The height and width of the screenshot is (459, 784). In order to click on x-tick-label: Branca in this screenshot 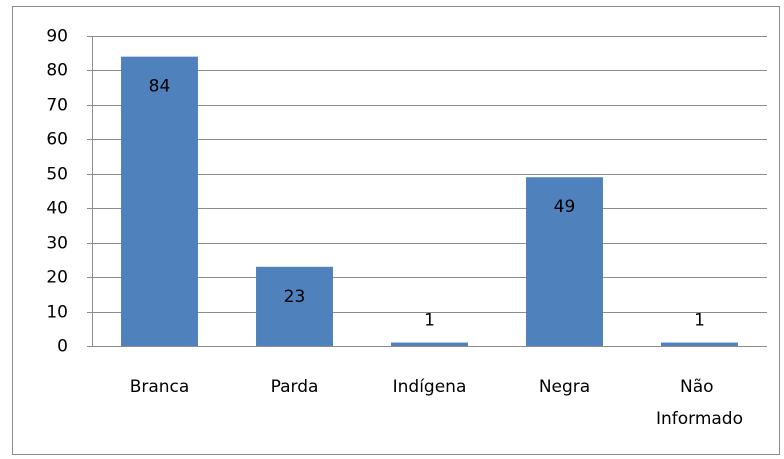, I will do `click(160, 387)`.